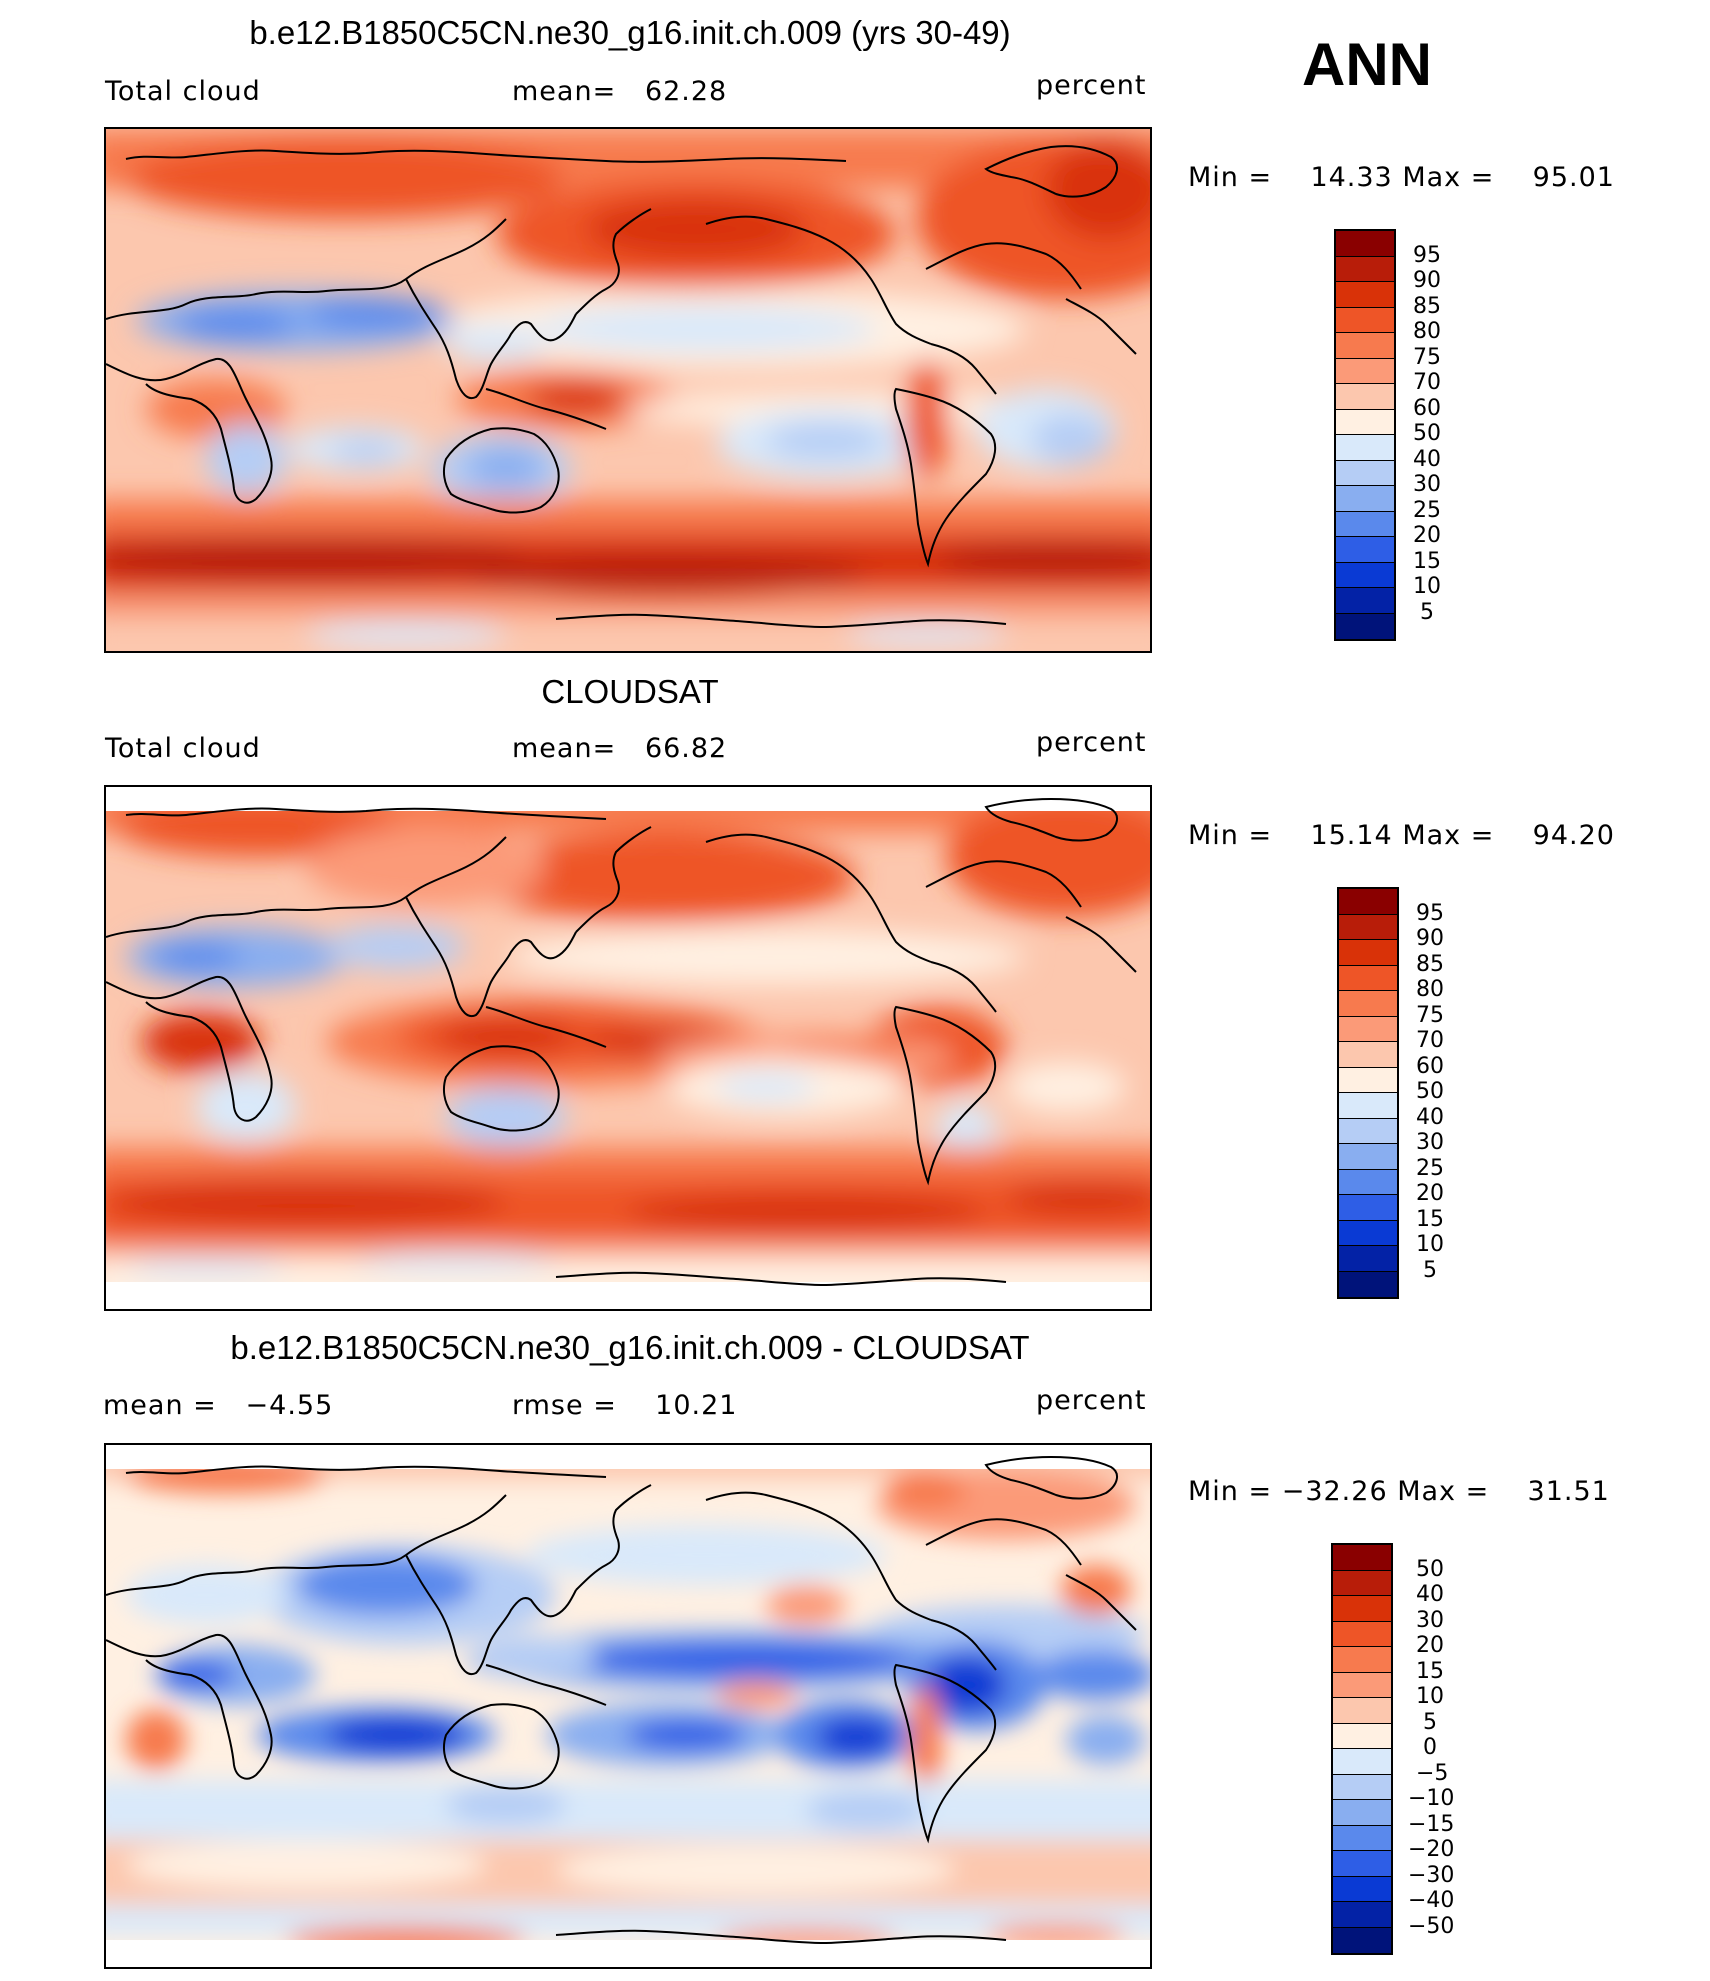  I want to click on cb2-label: 30, so click(1430, 1142).